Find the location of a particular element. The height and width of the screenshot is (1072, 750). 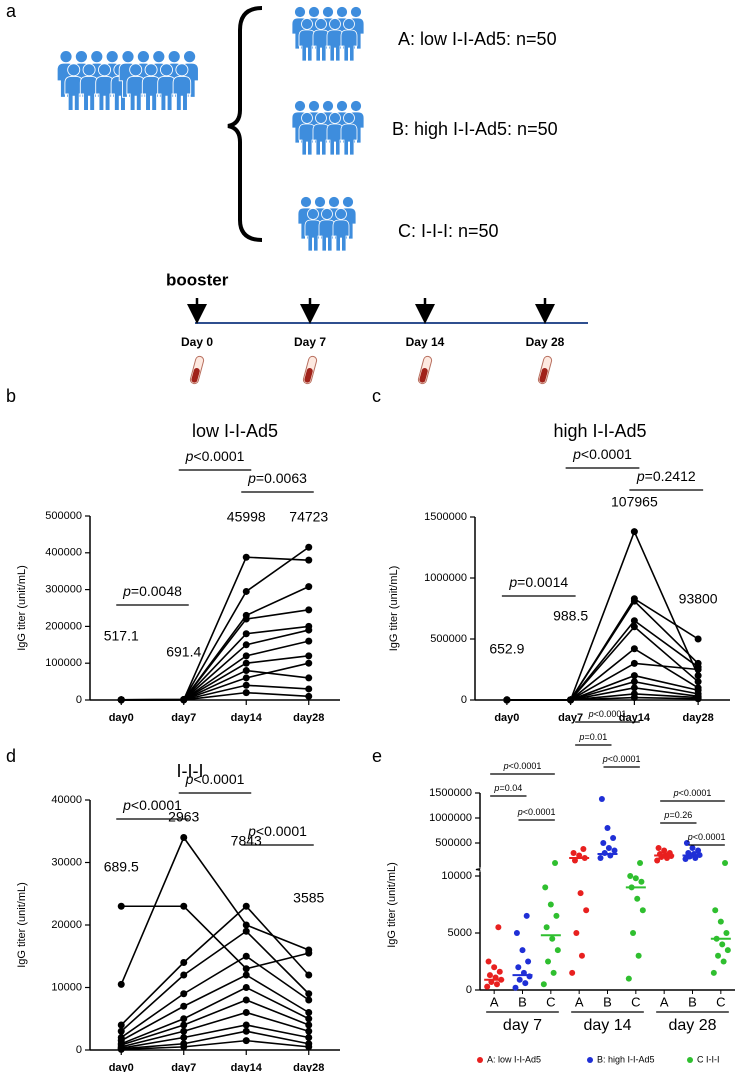

person-icon is located at coordinates (135, 87).